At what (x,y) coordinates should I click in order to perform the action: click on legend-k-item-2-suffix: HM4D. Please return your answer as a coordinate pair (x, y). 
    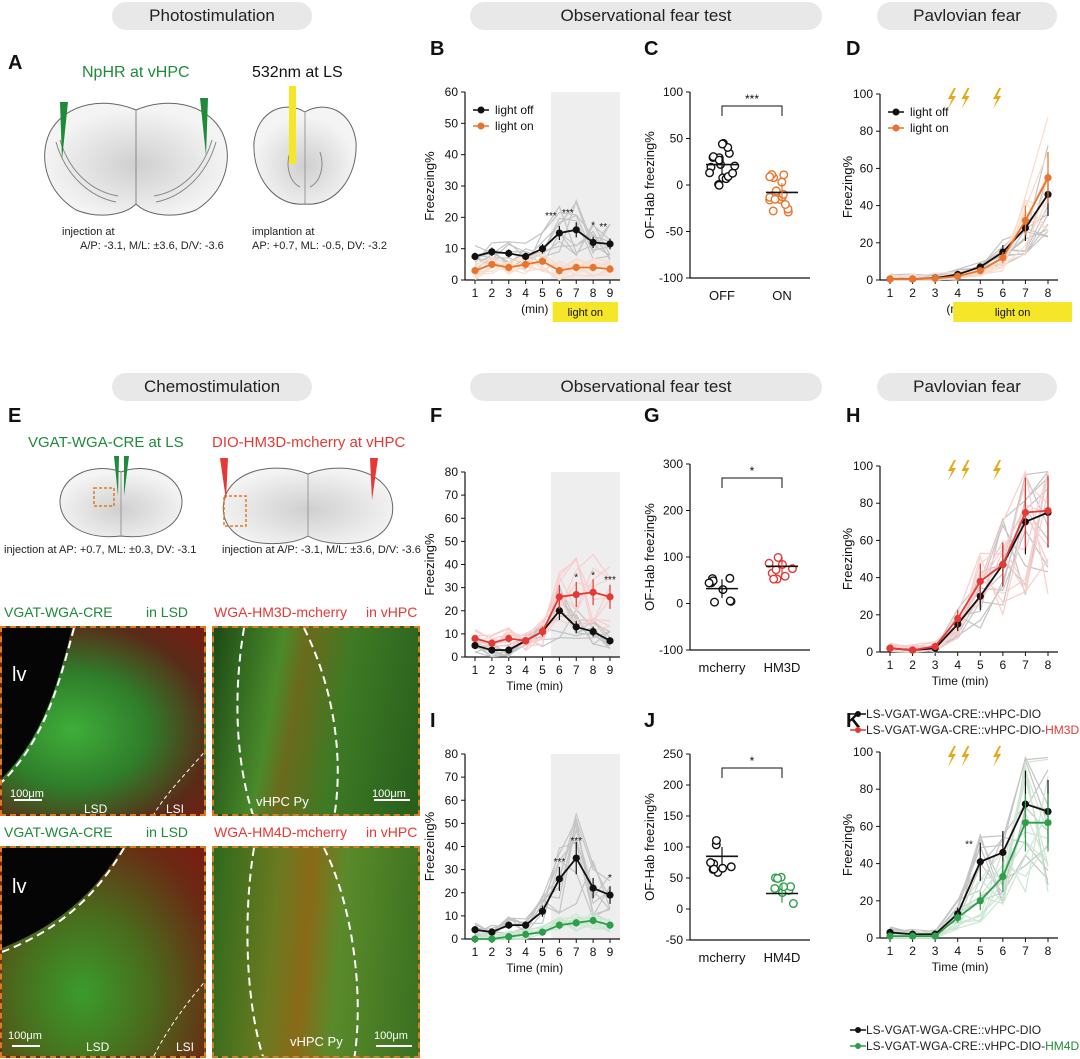
    Looking at the image, I should click on (1062, 1046).